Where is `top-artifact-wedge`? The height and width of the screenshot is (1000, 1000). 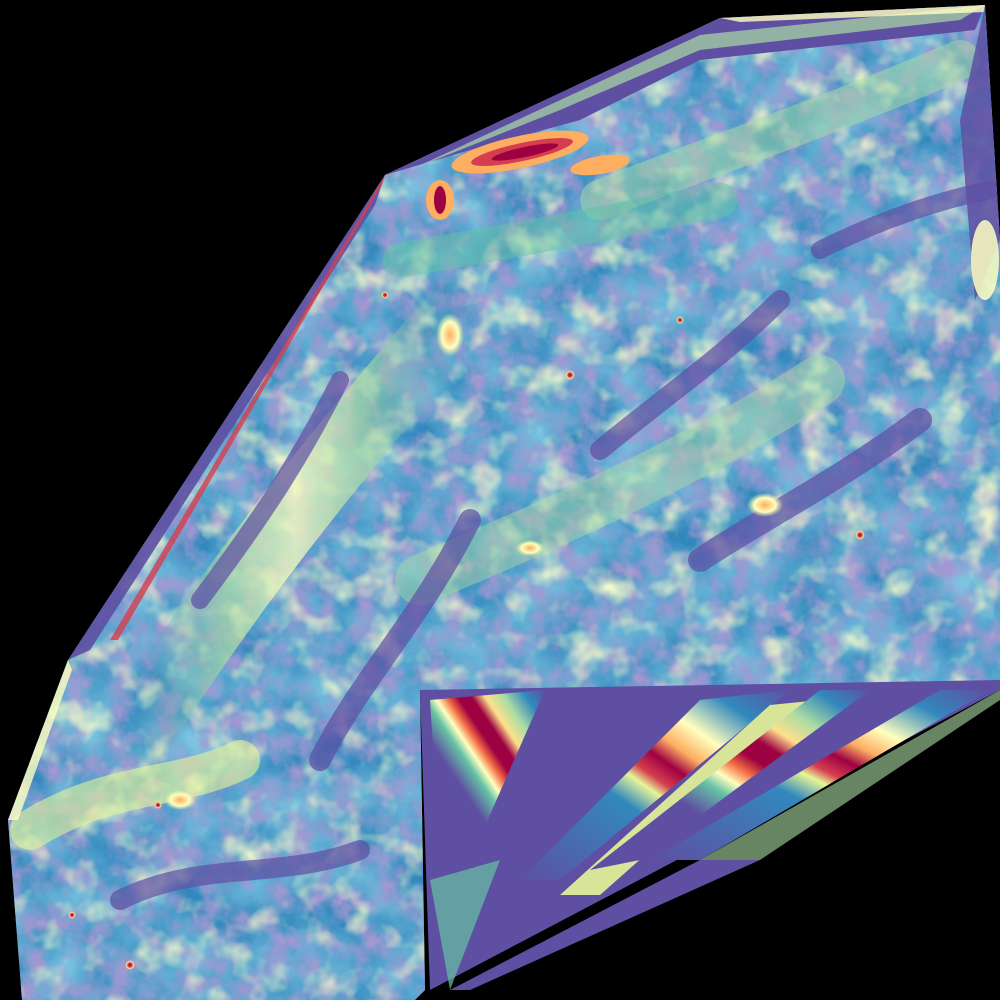
top-artifact-wedge is located at coordinates (685, 112).